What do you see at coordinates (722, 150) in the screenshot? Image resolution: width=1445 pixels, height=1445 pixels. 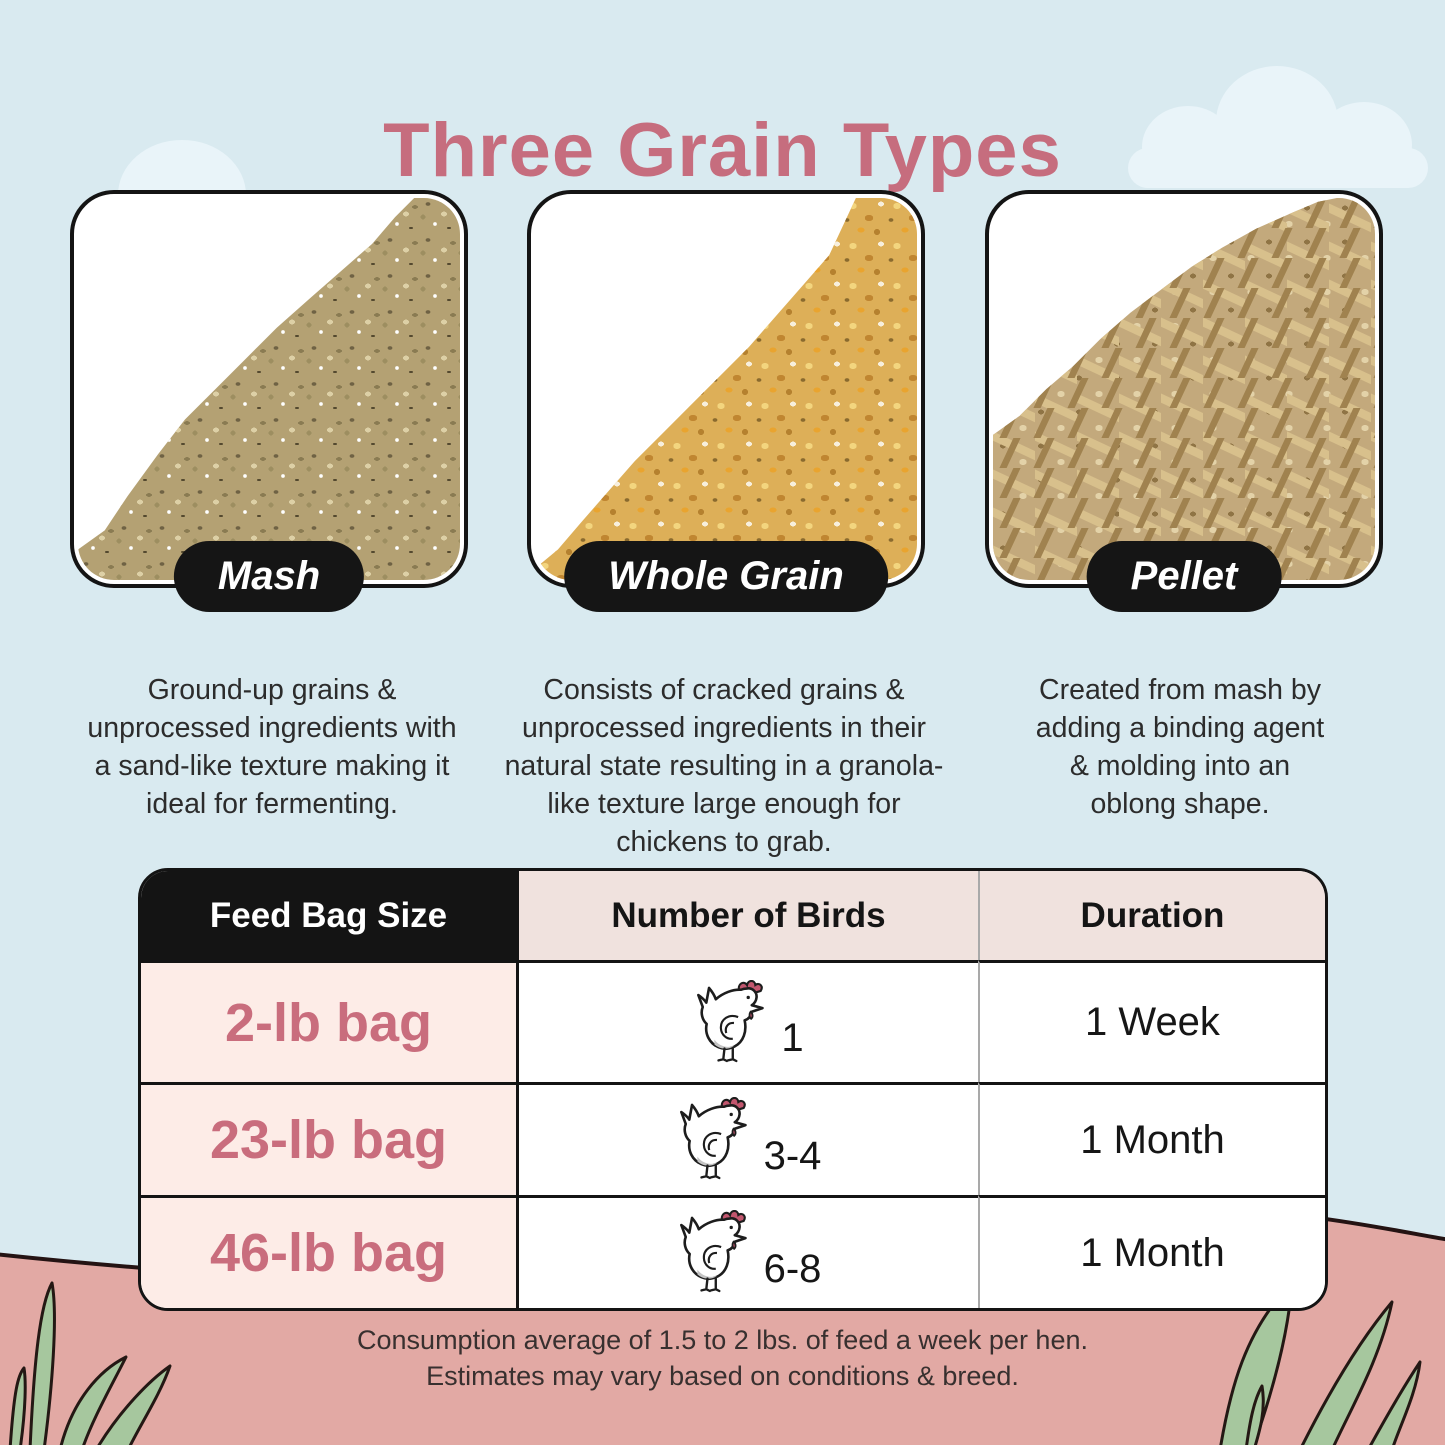 I see `page-title: Three Grain Types` at bounding box center [722, 150].